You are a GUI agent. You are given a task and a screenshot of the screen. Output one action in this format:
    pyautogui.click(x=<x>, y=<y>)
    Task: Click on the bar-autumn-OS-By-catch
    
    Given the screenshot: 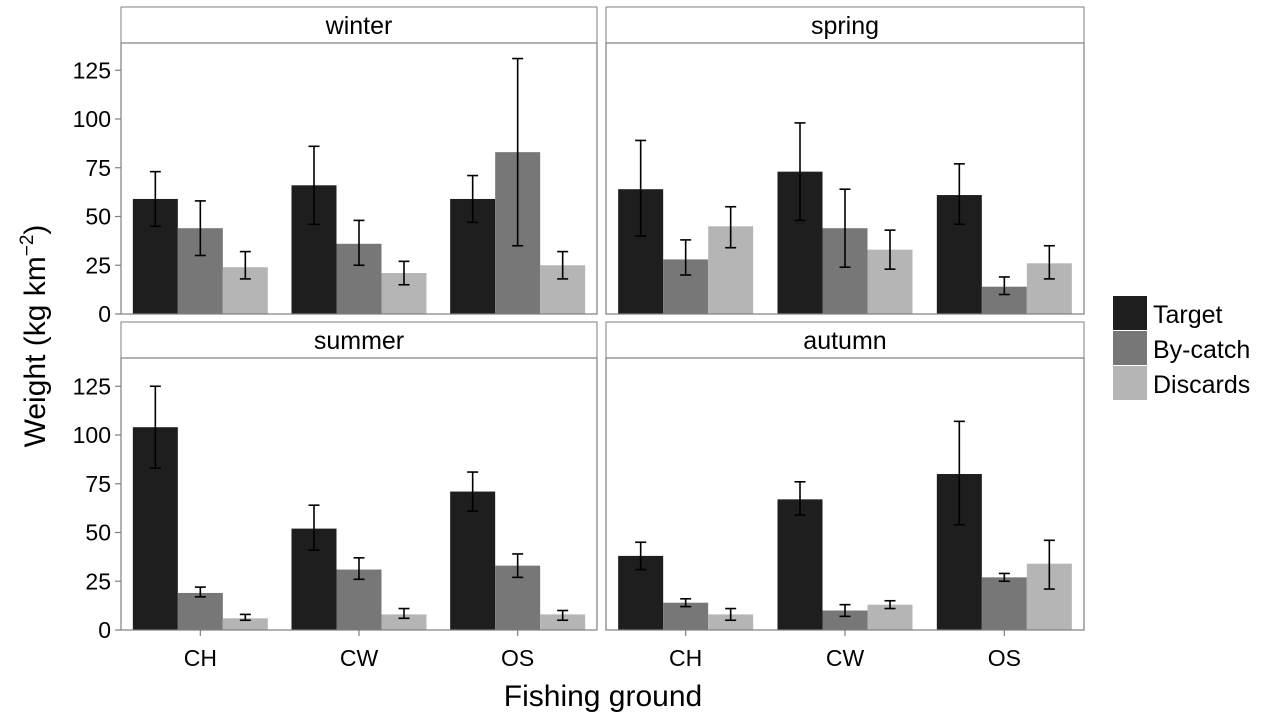 What is the action you would take?
    pyautogui.click(x=1004, y=603)
    